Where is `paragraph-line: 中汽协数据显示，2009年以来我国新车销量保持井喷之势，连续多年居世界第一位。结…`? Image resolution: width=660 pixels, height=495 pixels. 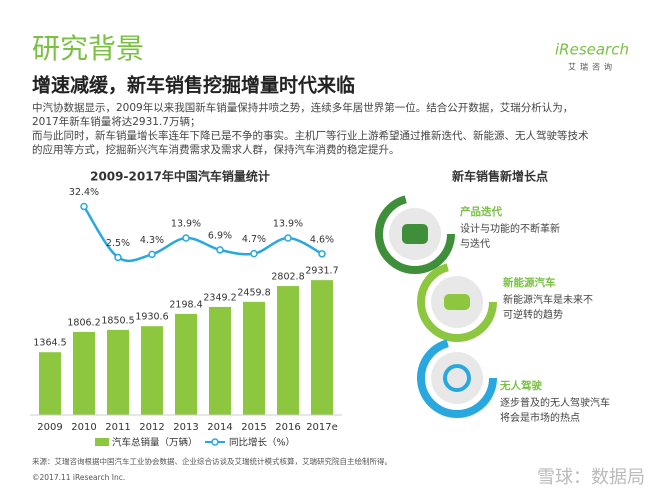 paragraph-line: 中汽协数据显示，2009年以来我国新车销量保持井喷之势，连续多年居世界第一位。结… is located at coordinates (302, 107).